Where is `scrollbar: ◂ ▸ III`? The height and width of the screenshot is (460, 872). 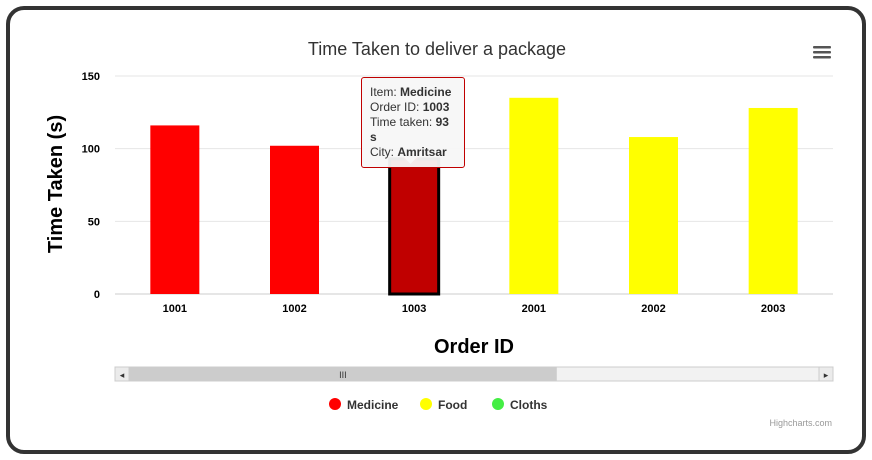
scrollbar: ◂ ▸ III is located at coordinates (474, 374).